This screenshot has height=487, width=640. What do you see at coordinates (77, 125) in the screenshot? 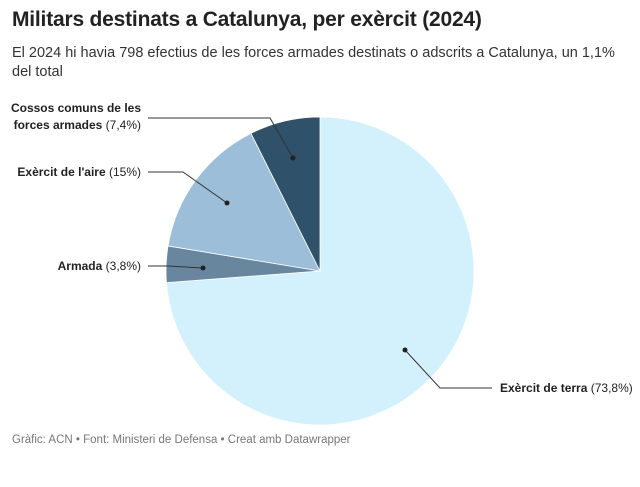
I see `slice-label: forces armades (7,4%)` at bounding box center [77, 125].